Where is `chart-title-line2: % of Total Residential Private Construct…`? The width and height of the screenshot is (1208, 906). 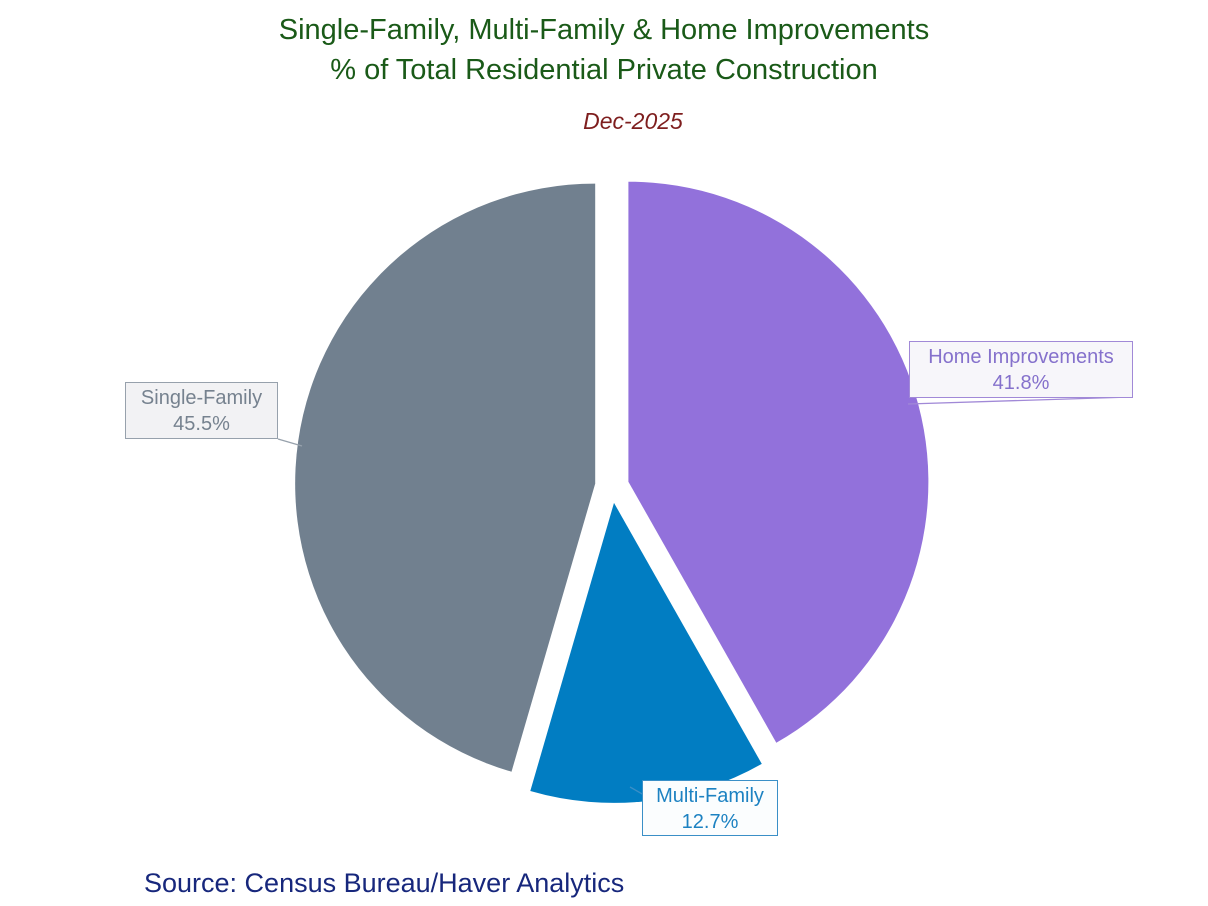 chart-title-line2: % of Total Residential Private Construct… is located at coordinates (604, 70).